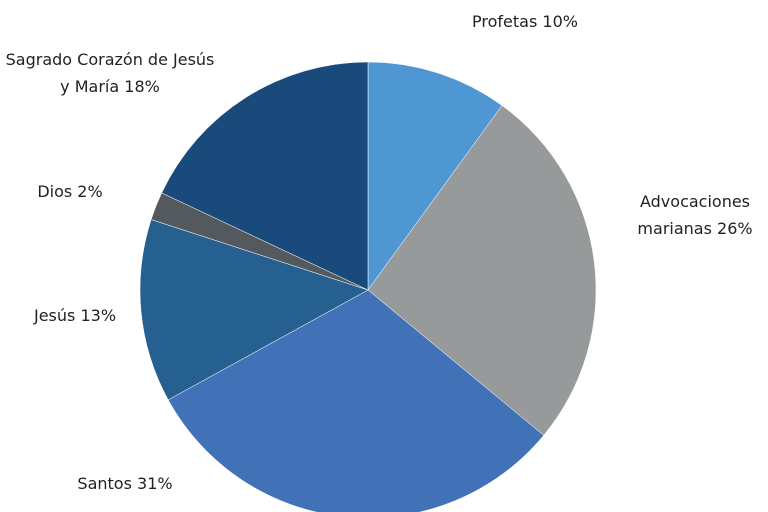  What do you see at coordinates (560, 21) in the screenshot?
I see `value-label: 10%` at bounding box center [560, 21].